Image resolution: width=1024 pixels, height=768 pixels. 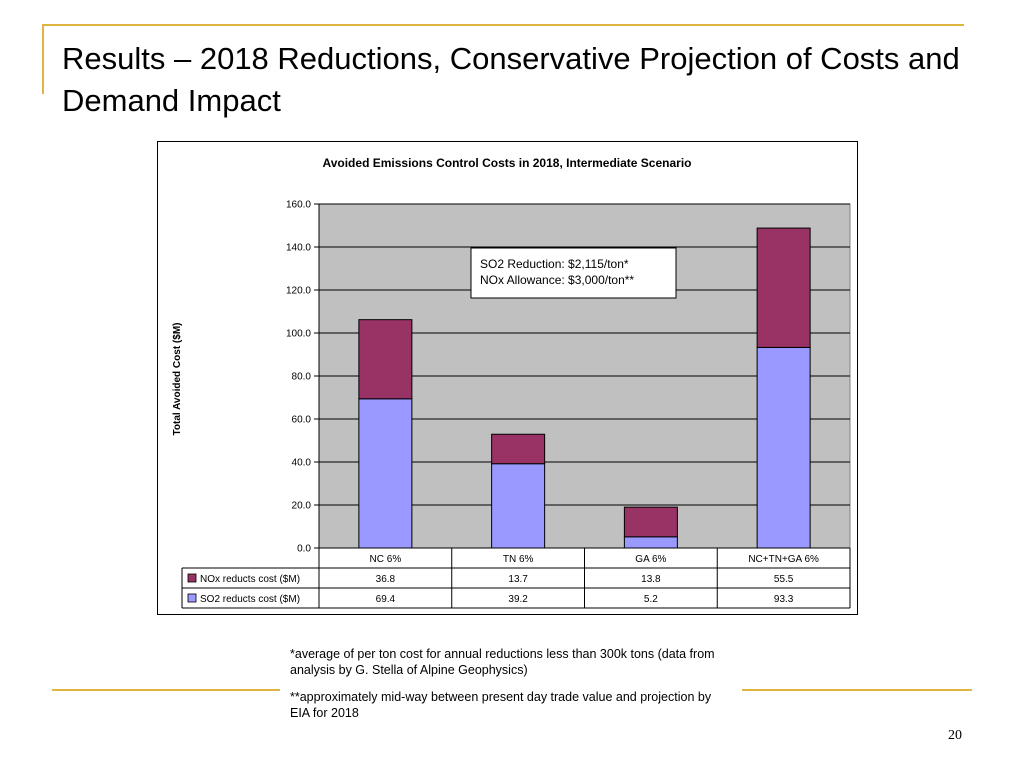 I want to click on data-label: 13.8, so click(x=651, y=579).